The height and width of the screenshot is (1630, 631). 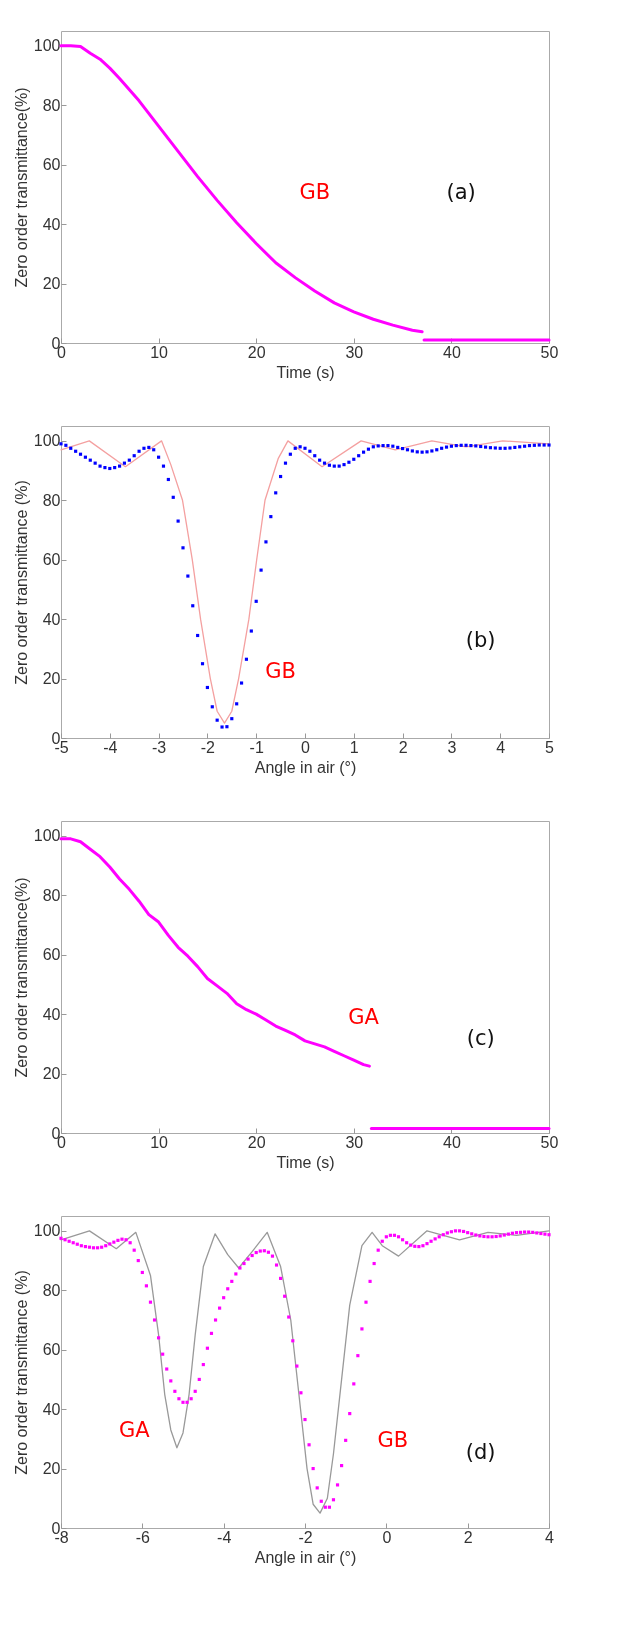 I want to click on line-series, so click(x=241, y=189).